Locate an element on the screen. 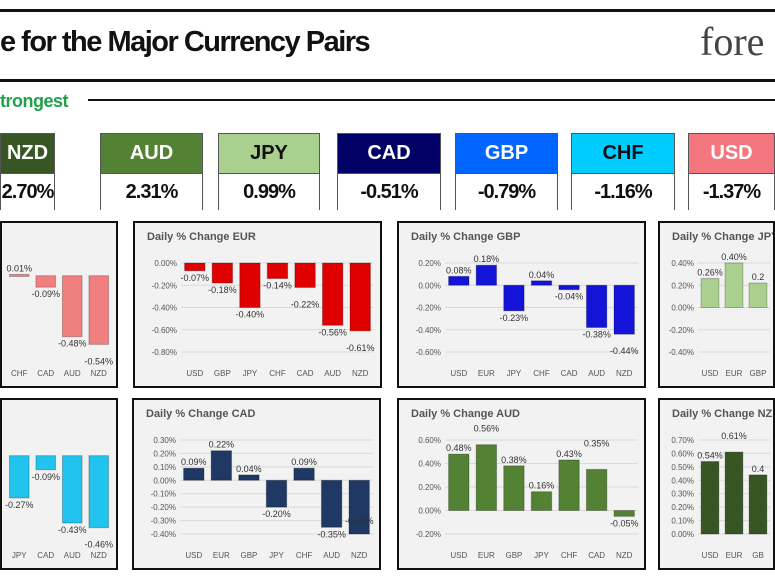 This screenshot has width=775, height=580. y-tick-label: 0.60% is located at coordinates (682, 453).